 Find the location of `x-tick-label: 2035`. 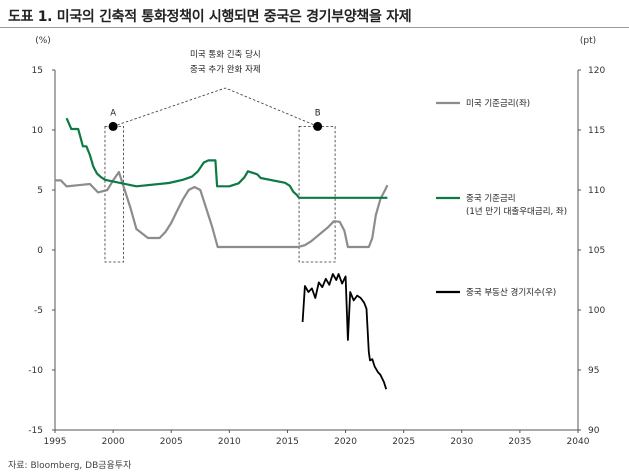

x-tick-label: 2035 is located at coordinates (519, 442).